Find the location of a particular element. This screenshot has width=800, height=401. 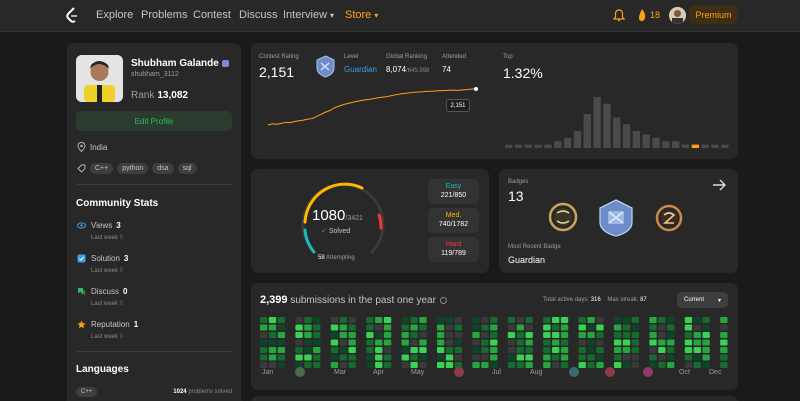

annual-badge-icon is located at coordinates (669, 218).